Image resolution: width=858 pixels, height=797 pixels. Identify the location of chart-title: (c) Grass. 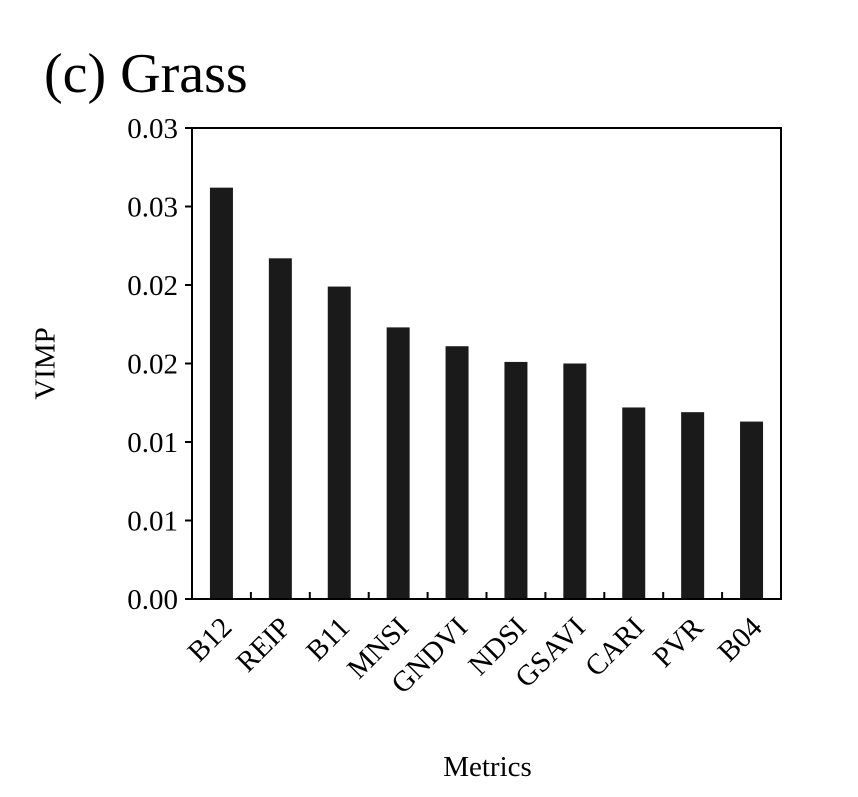
(146, 74).